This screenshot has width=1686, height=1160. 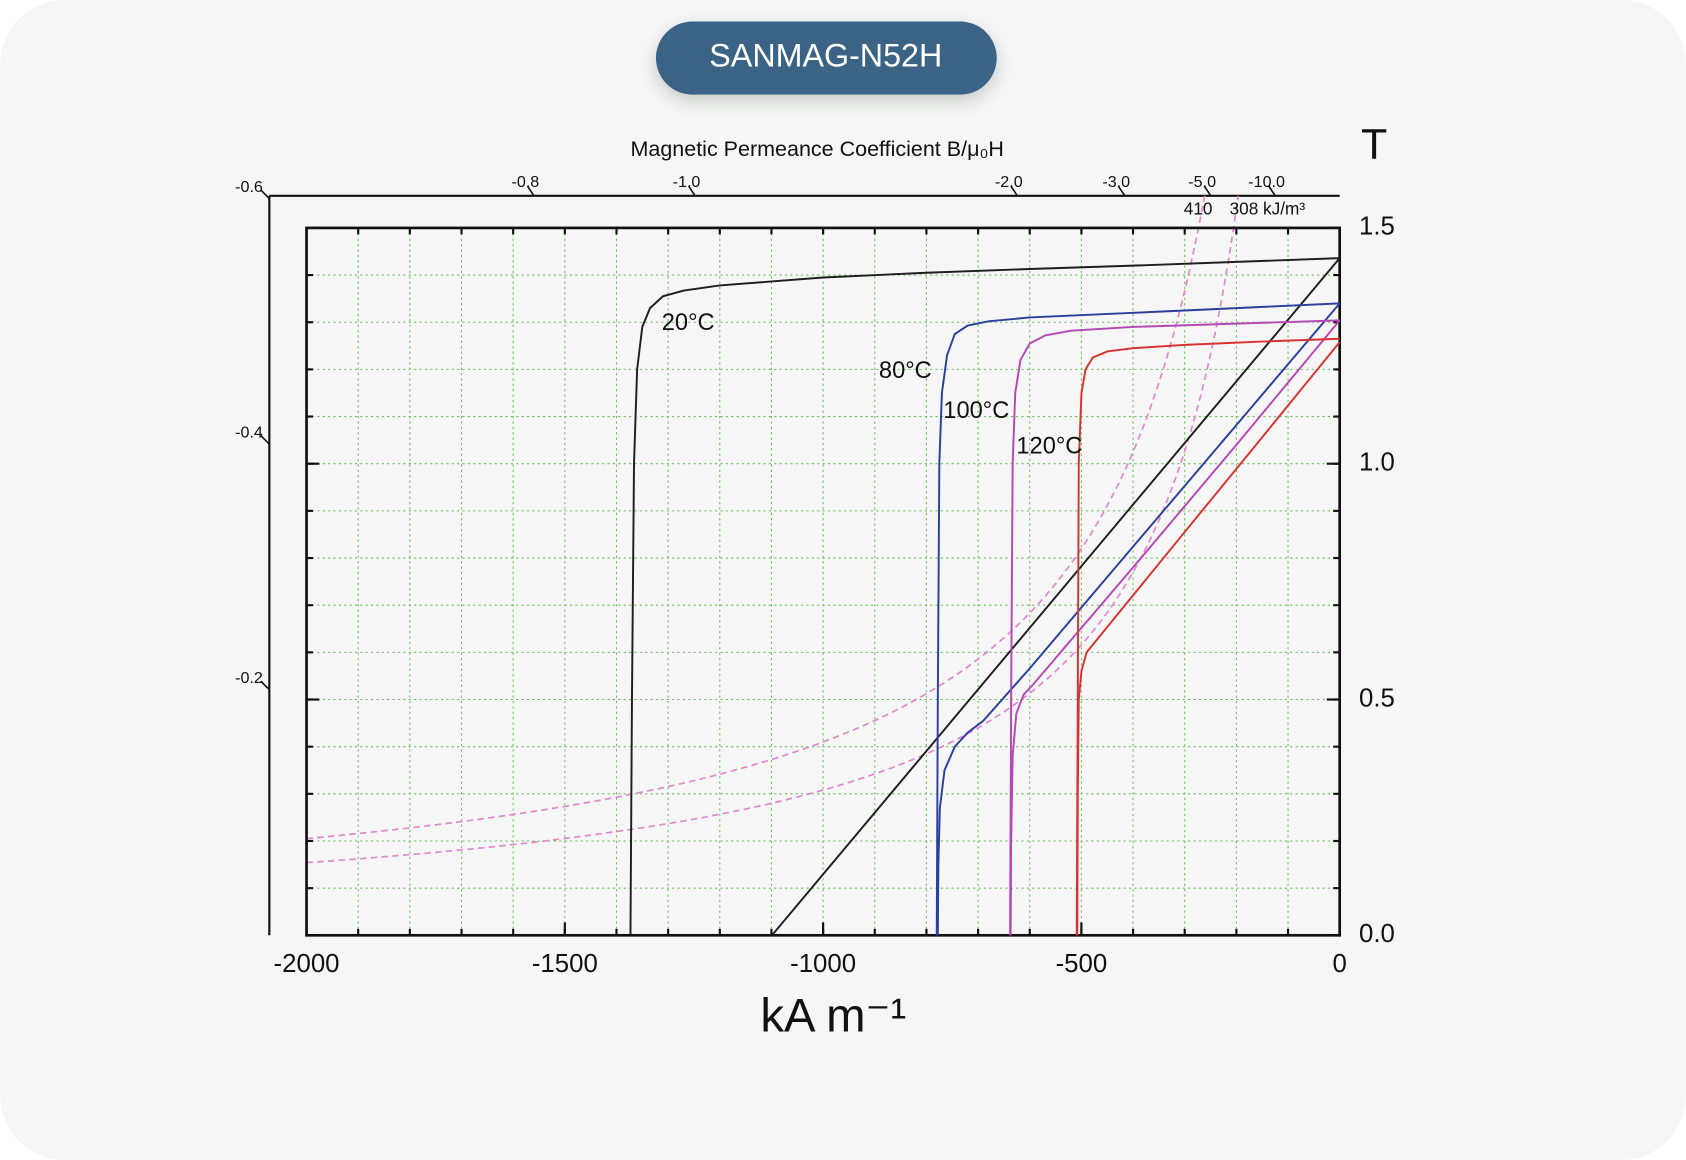 What do you see at coordinates (688, 323) in the screenshot?
I see `curve-label: 20°C` at bounding box center [688, 323].